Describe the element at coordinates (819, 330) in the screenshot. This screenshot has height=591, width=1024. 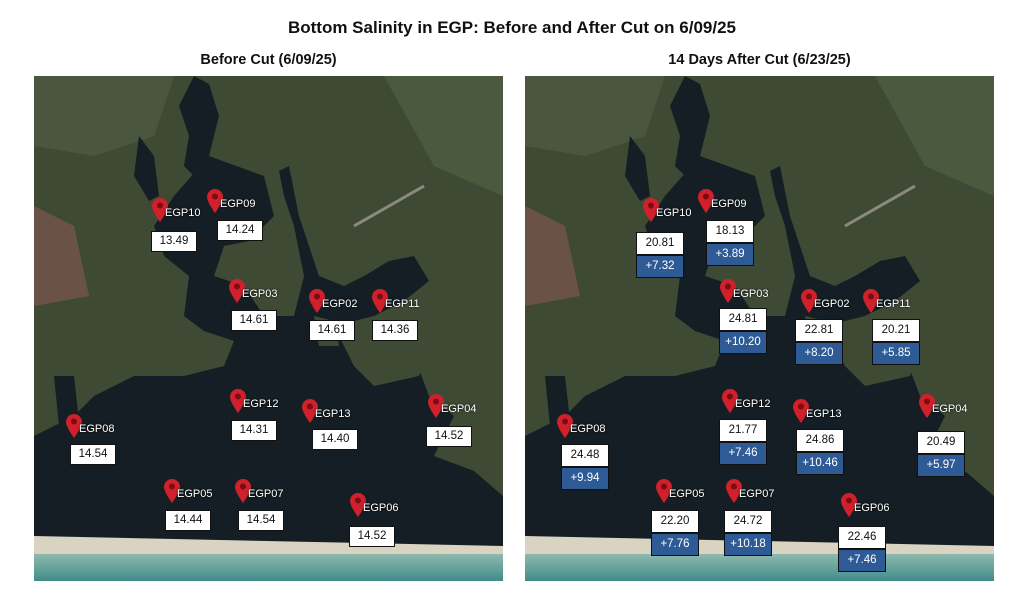
I see `salinity-value-box: 22.81` at that location.